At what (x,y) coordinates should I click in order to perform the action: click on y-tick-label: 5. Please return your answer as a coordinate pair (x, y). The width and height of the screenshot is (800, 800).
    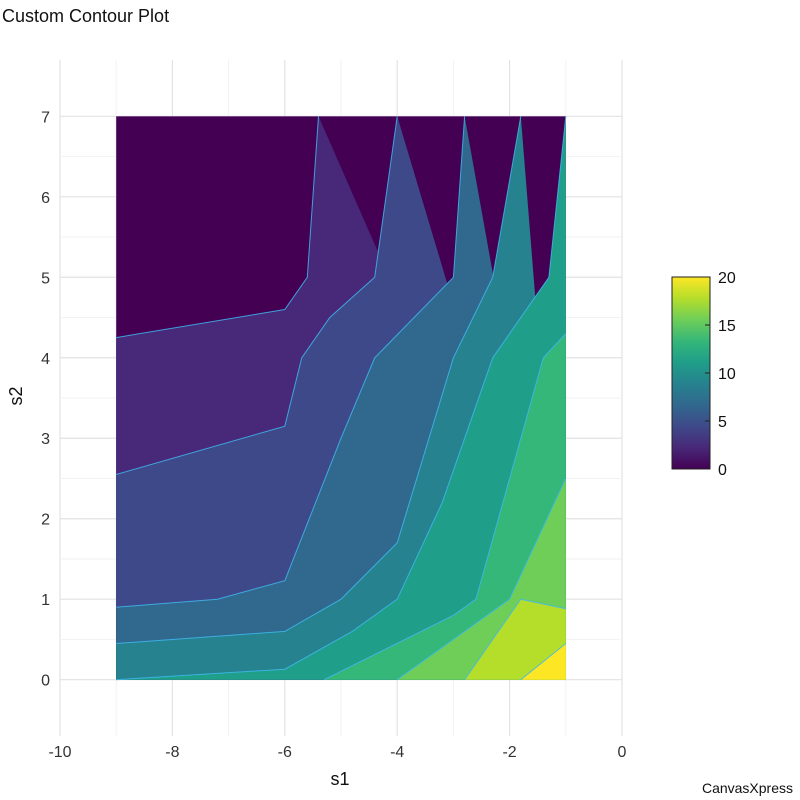
    Looking at the image, I should click on (45, 278).